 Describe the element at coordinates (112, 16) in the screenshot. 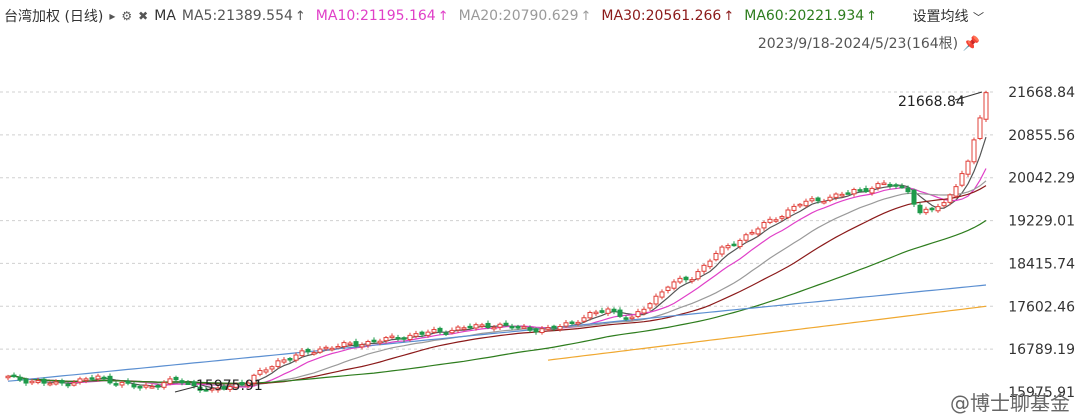

I see `expand-arrow-icon: ▸` at that location.